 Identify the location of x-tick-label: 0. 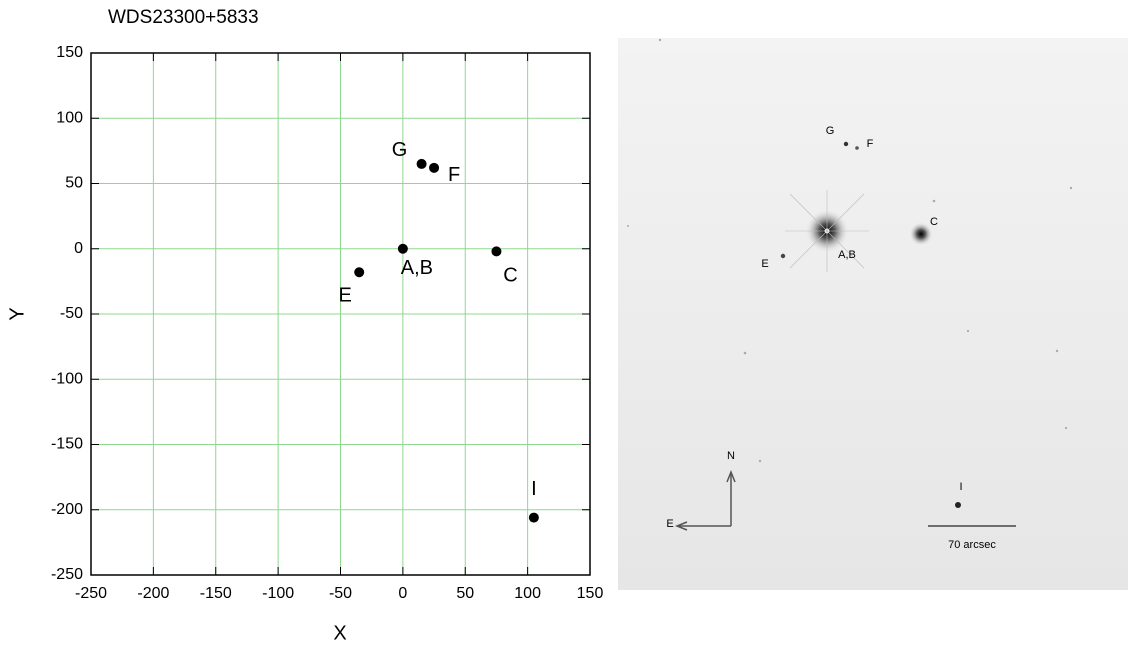
(402, 593).